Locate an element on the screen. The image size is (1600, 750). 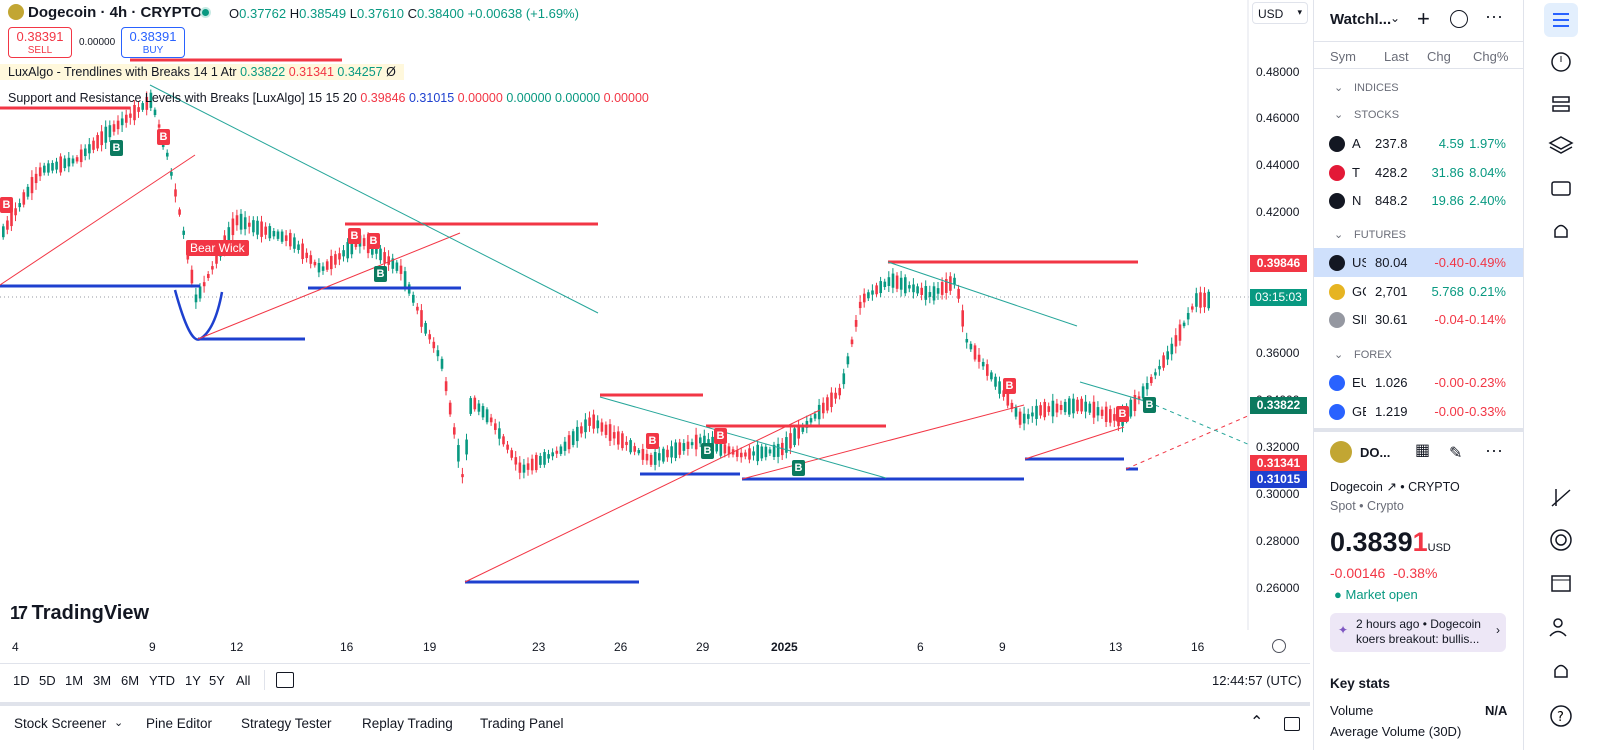
price-axis-tick: 0.36000 is located at coordinates (1278, 353).